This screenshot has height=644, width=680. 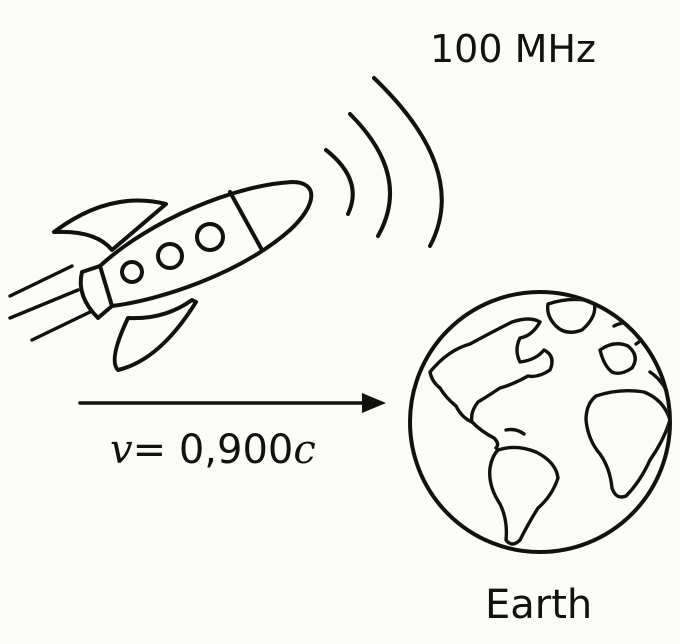 What do you see at coordinates (246, 221) in the screenshot?
I see `rocket-nose-line` at bounding box center [246, 221].